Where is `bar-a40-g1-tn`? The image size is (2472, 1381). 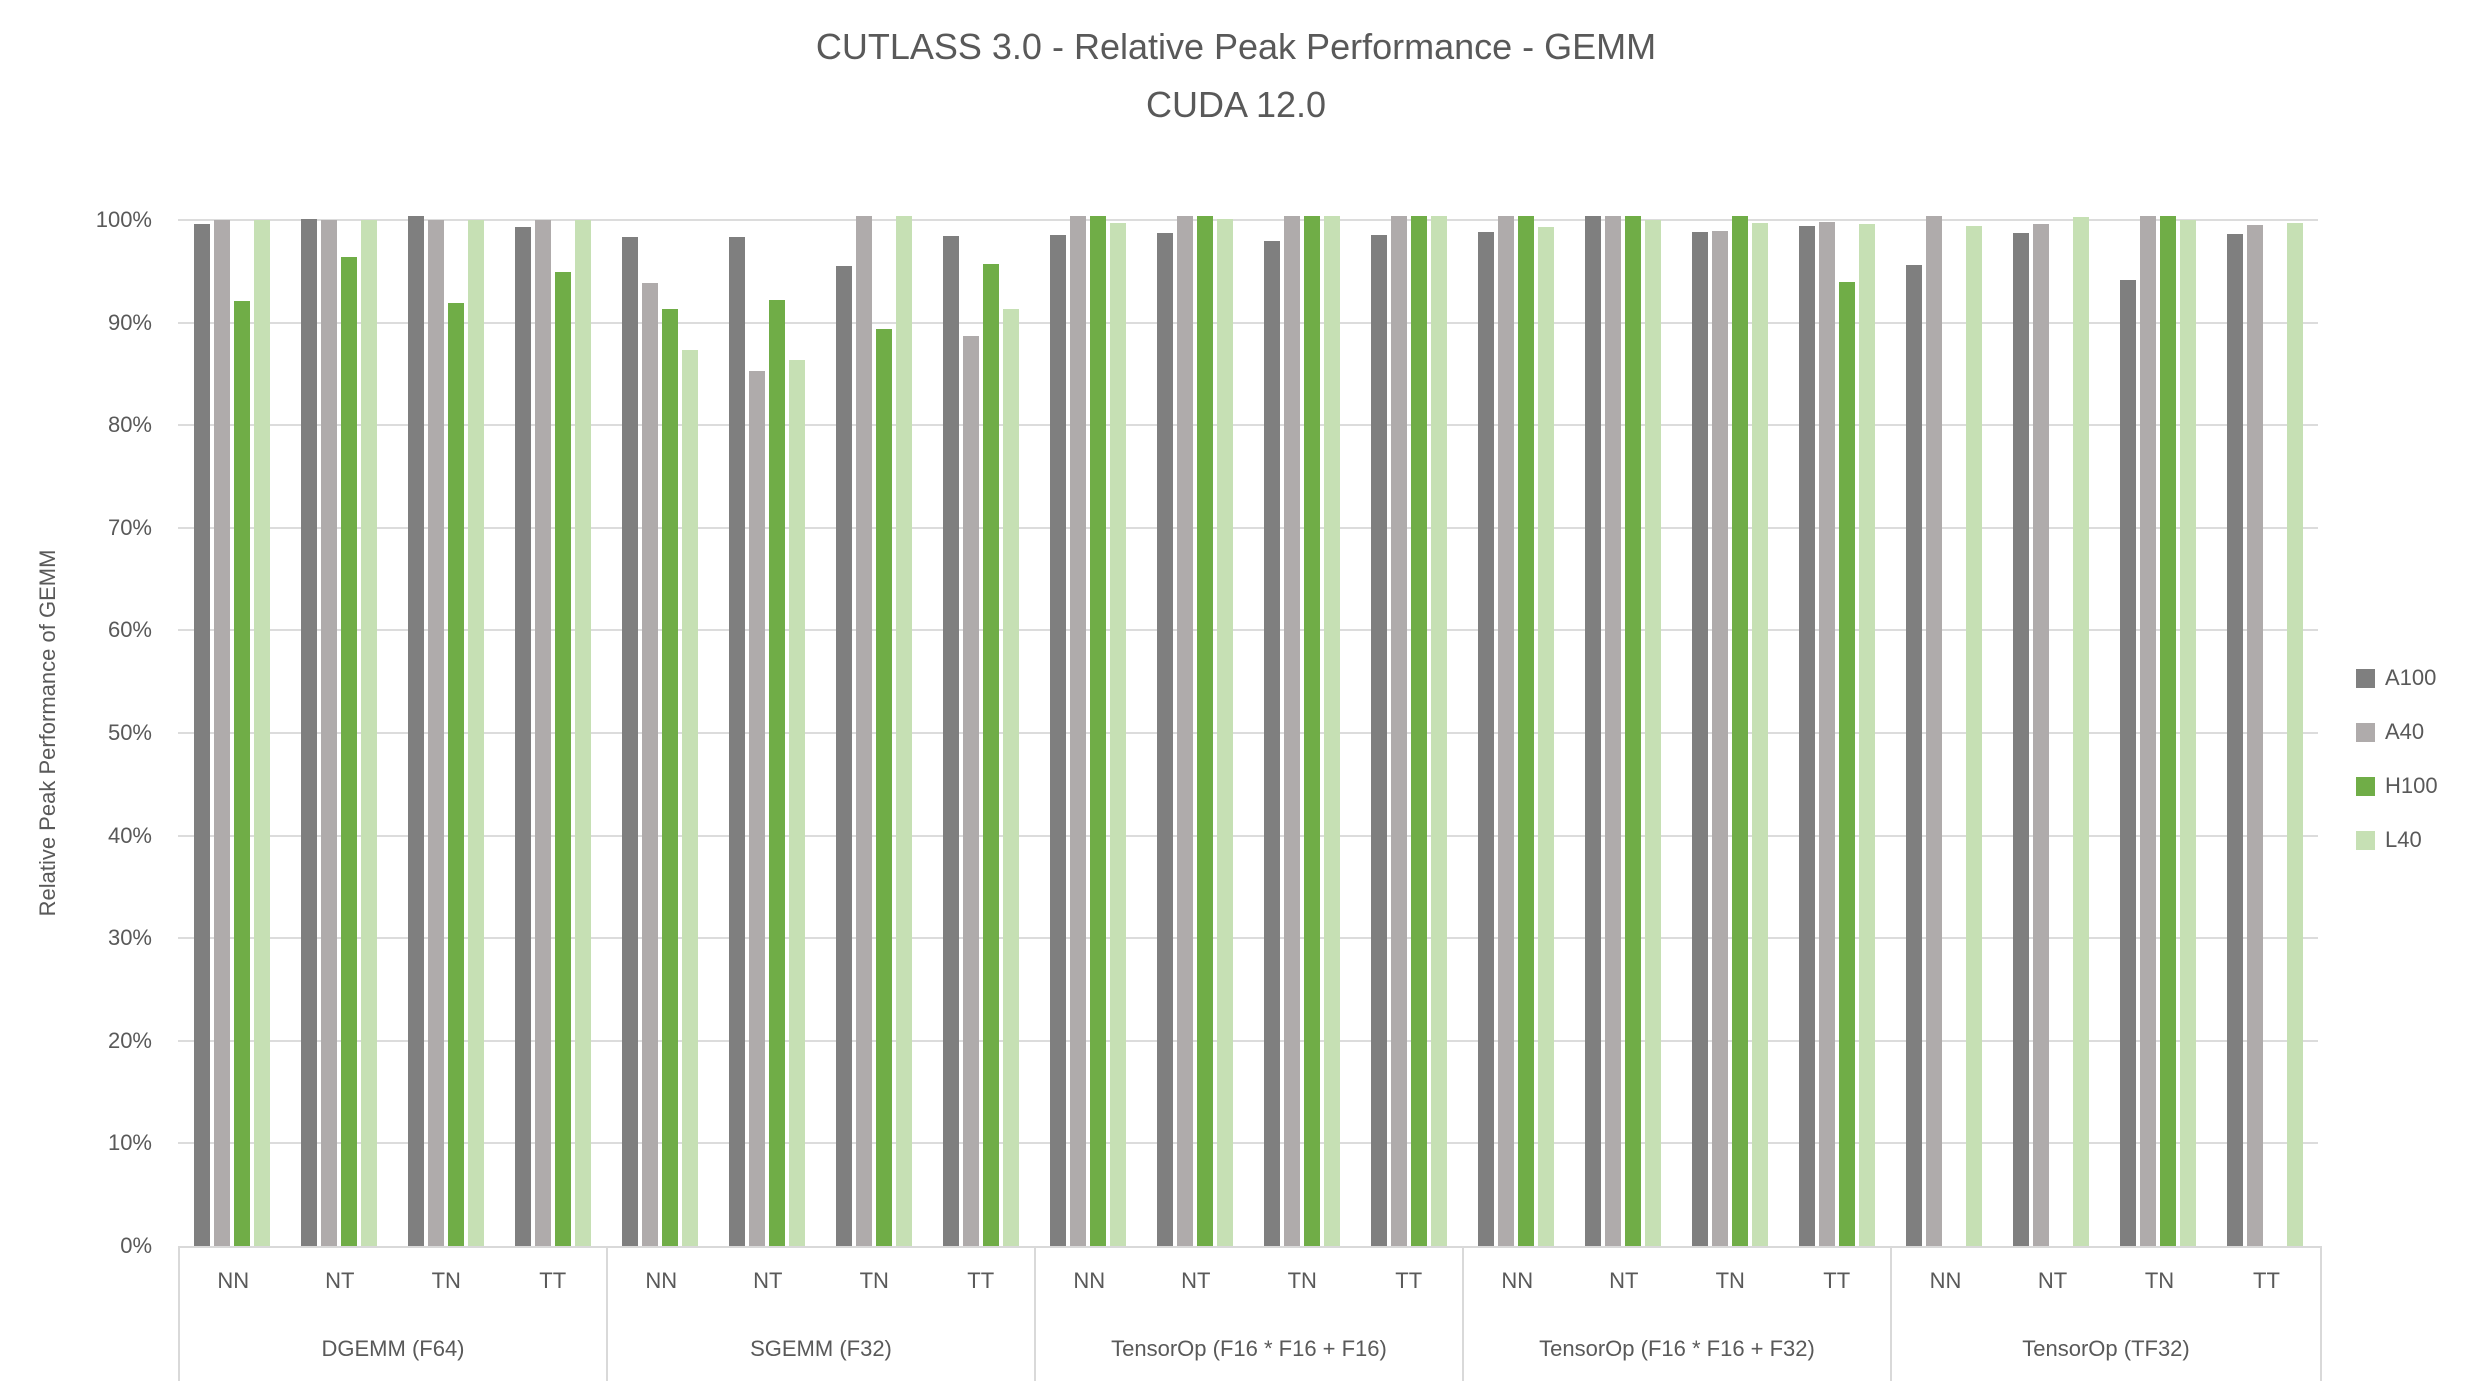
bar-a40-g1-tn is located at coordinates (863, 730).